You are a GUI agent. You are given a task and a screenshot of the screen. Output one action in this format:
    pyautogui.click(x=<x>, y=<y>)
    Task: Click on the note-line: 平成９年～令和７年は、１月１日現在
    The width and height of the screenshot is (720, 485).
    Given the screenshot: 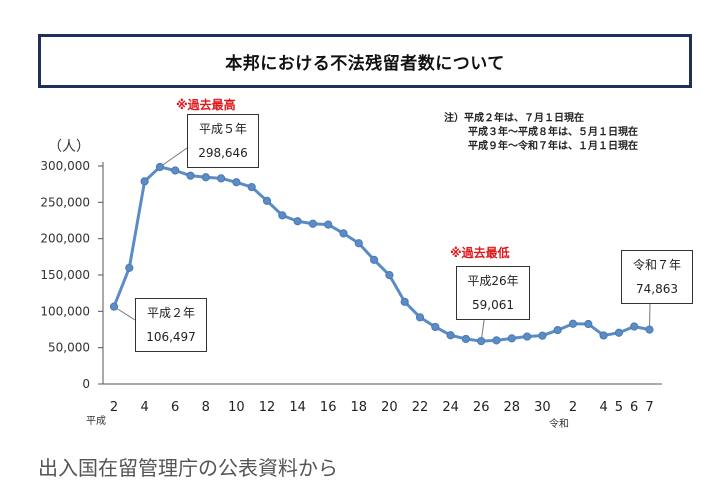 What is the action you would take?
    pyautogui.click(x=553, y=146)
    